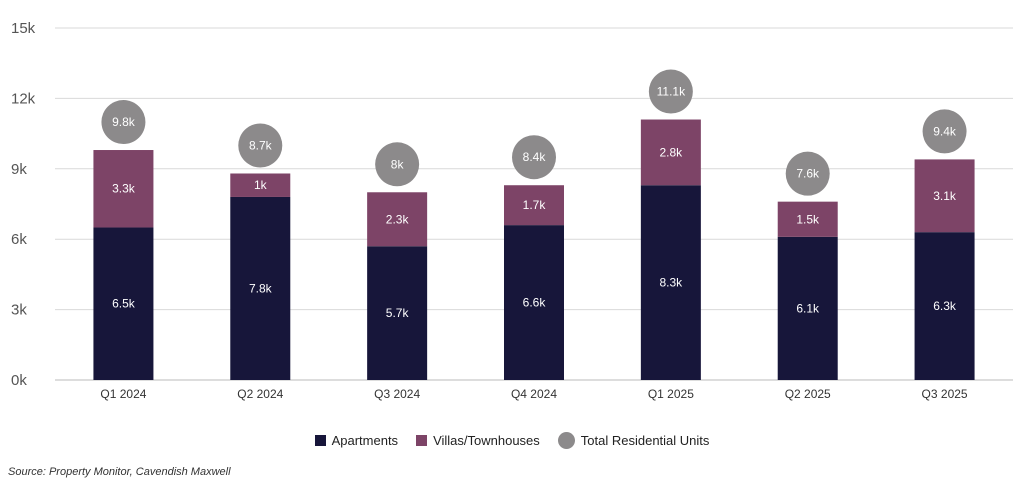  I want to click on data-label-apartments: 6.1k, so click(808, 308).